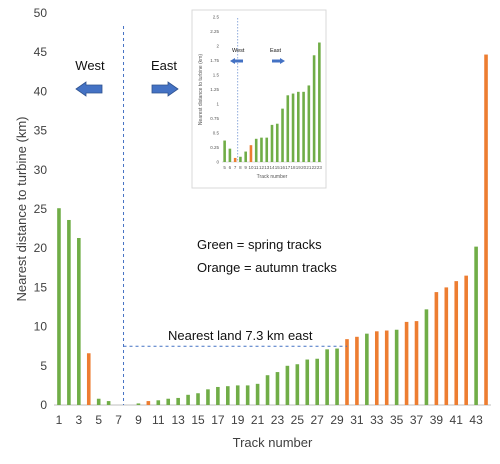  I want to click on inset-x-tick-label: 14, so click(272, 167).